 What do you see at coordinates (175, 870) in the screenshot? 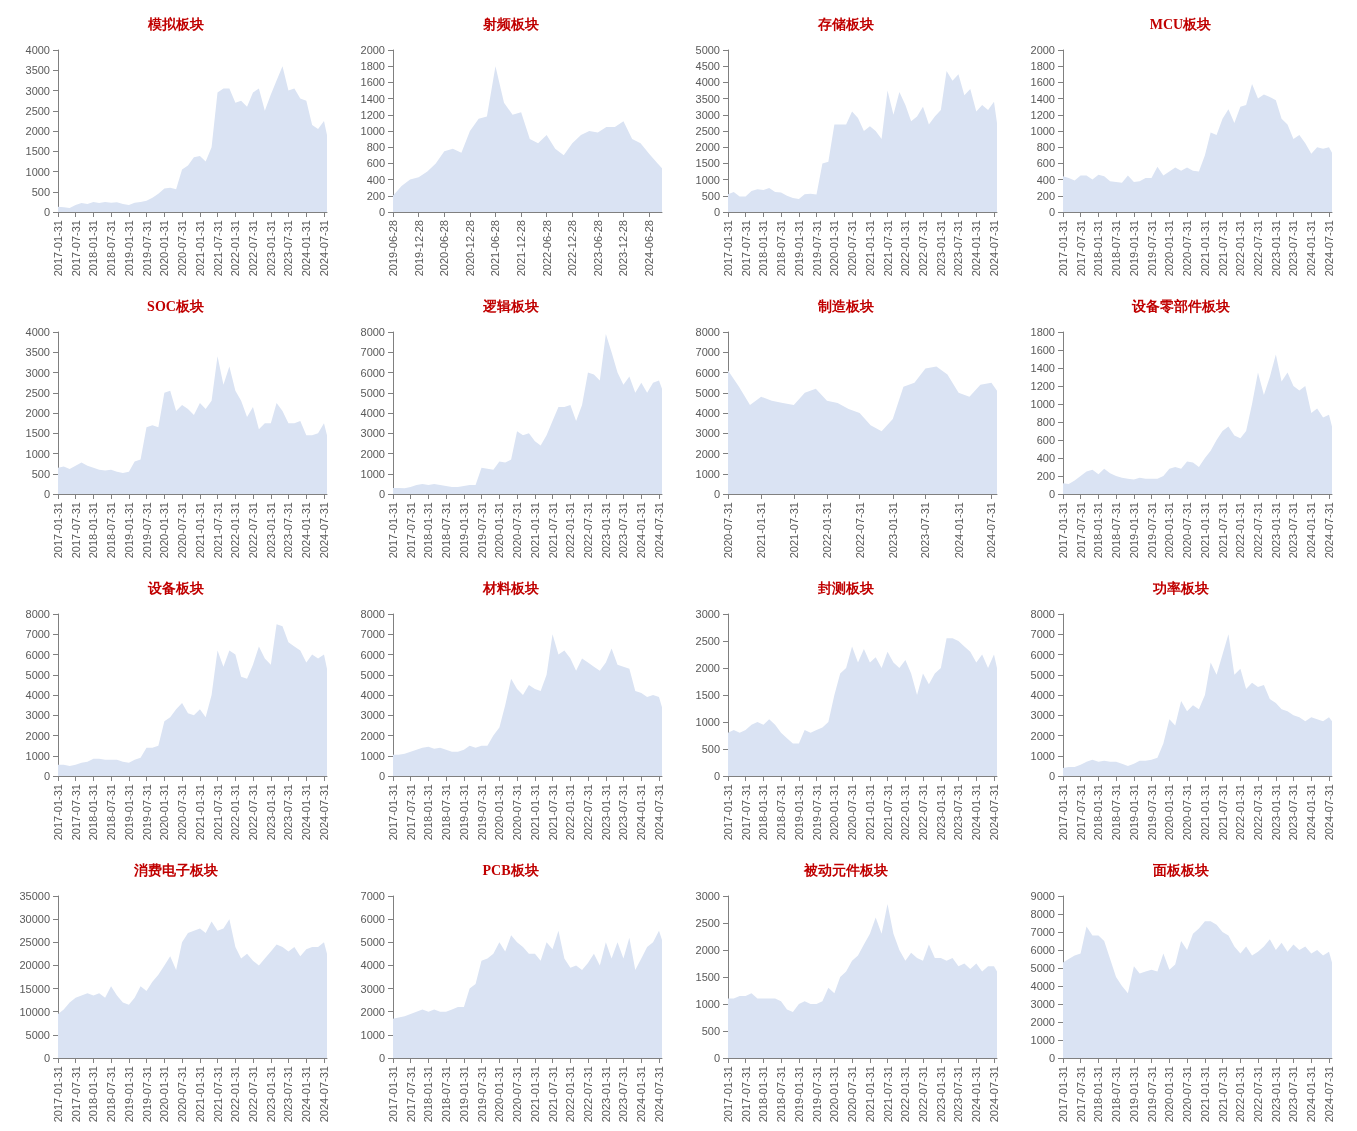
I see `chart-title: 消费电子板块` at bounding box center [175, 870].